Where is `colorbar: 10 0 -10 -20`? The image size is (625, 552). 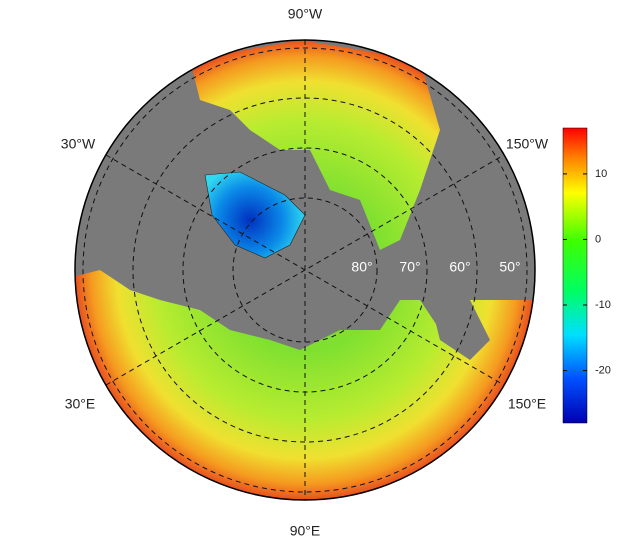
colorbar: 10 0 -10 -20 is located at coordinates (586, 275).